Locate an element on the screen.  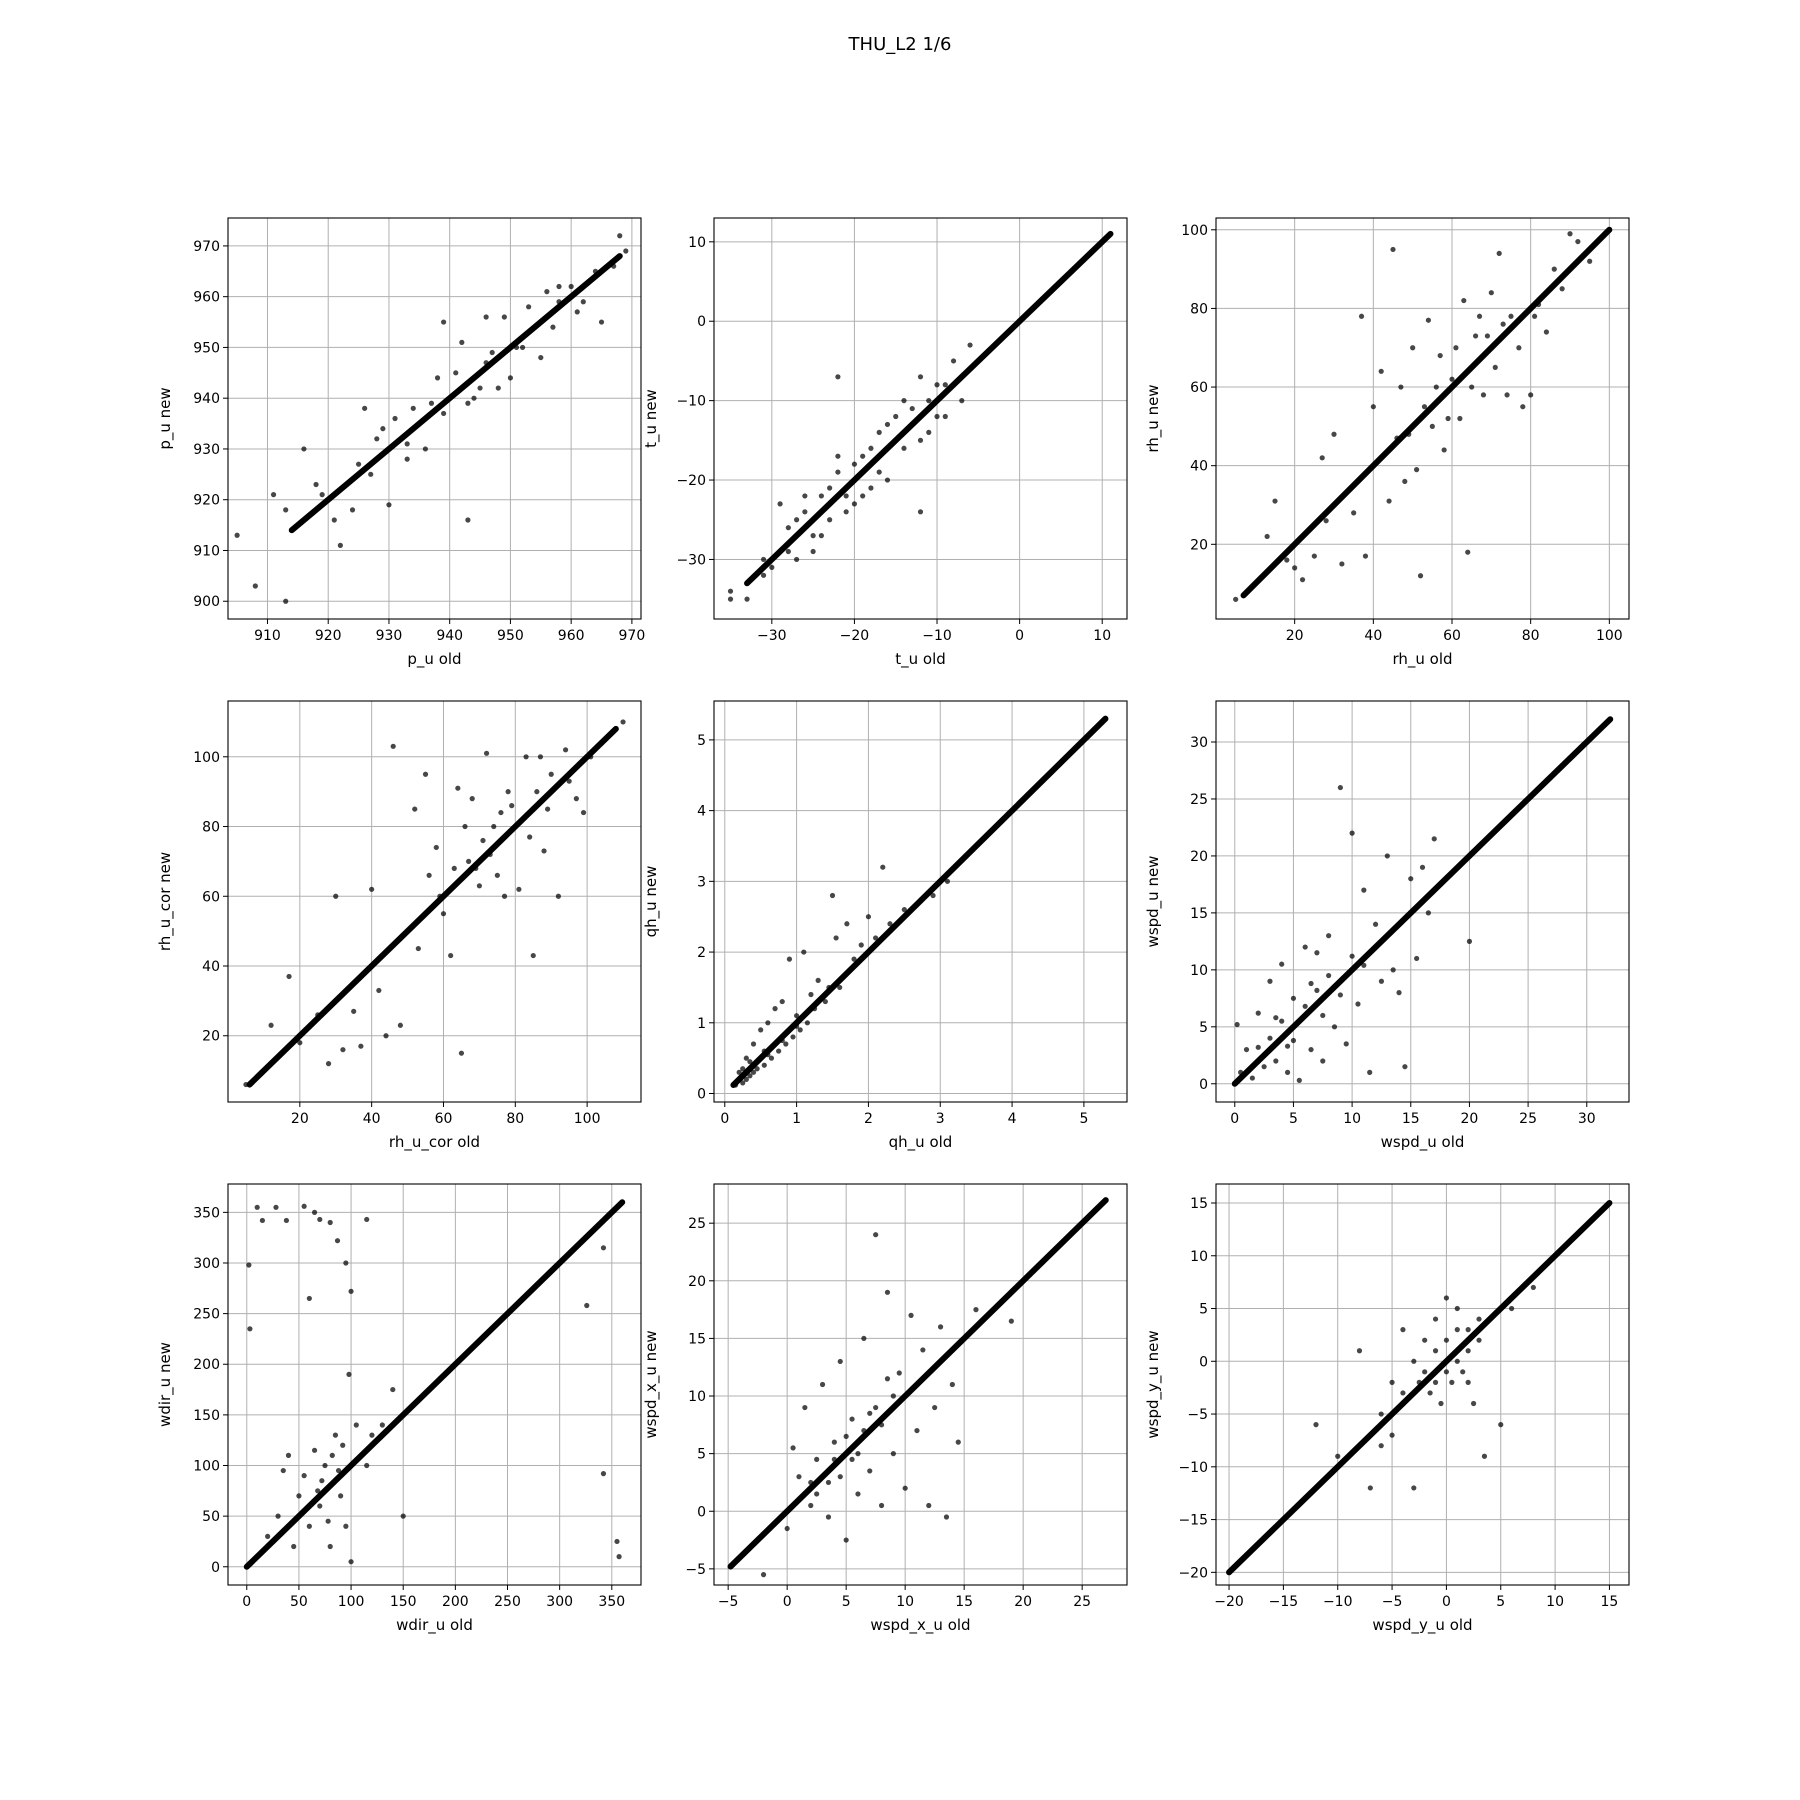
x-tick-label: 25 is located at coordinates (1082, 1602).